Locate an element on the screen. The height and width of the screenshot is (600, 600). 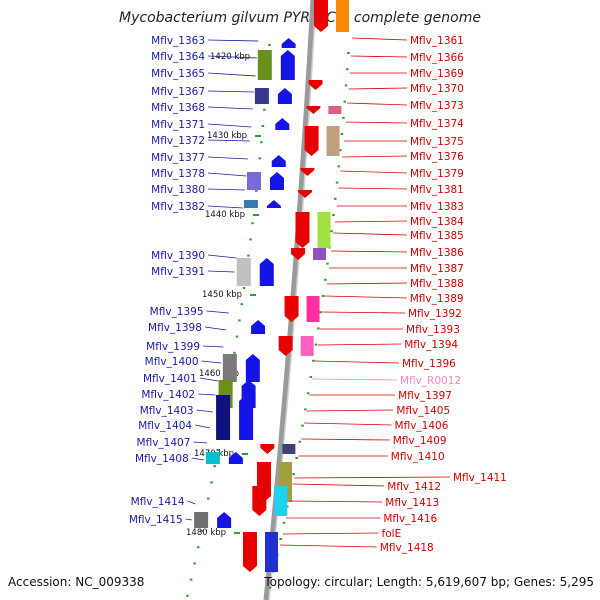
kbp-tick is located at coordinates (253, 295).